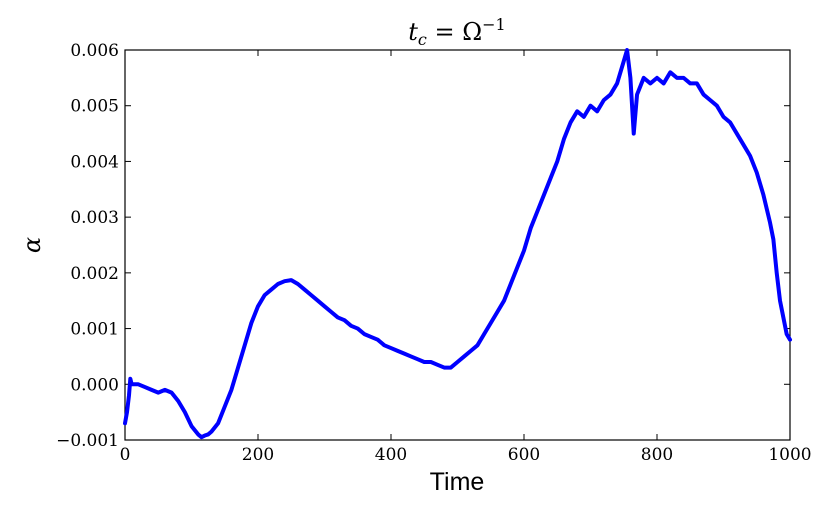  What do you see at coordinates (94, 51) in the screenshot?
I see `y-tick-label: 0.006` at bounding box center [94, 51].